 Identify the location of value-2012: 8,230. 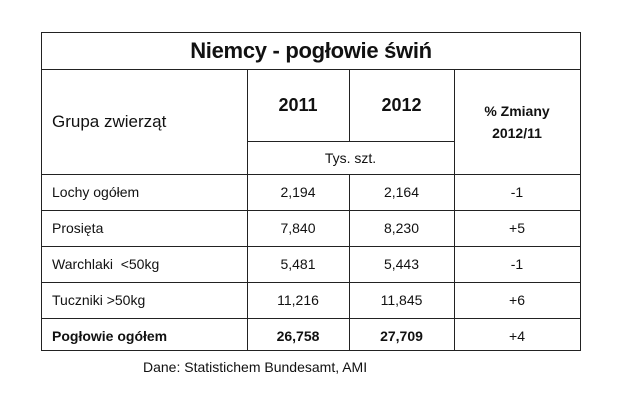
(401, 228).